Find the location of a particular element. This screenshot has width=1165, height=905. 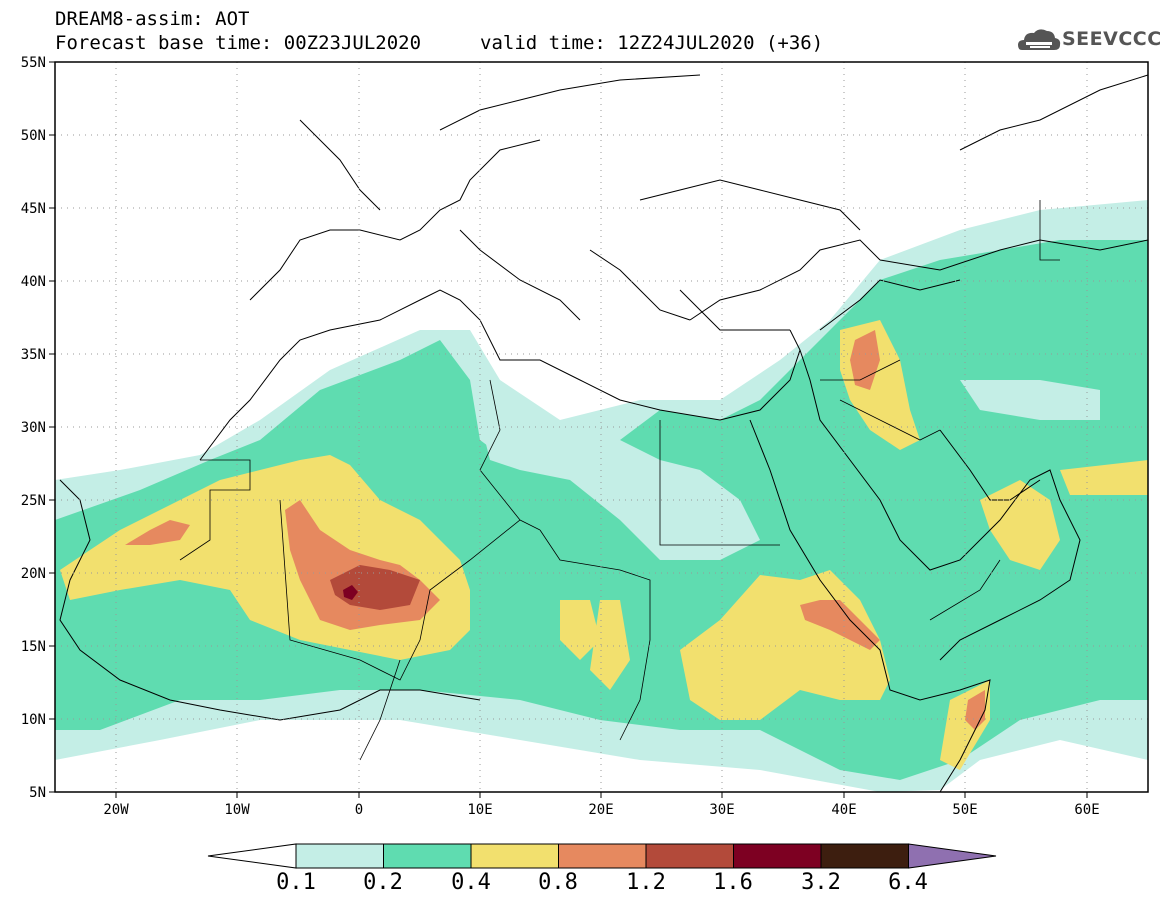

colorbar-label: 0.4 is located at coordinates (471, 882).